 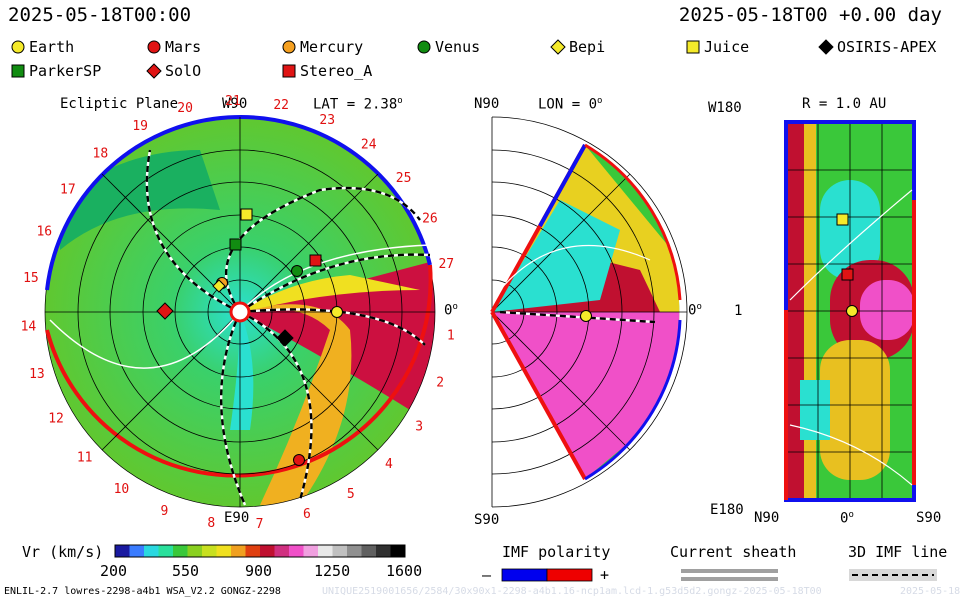 What do you see at coordinates (246, 214) in the screenshot?
I see `ecliptic-juice-marker` at bounding box center [246, 214].